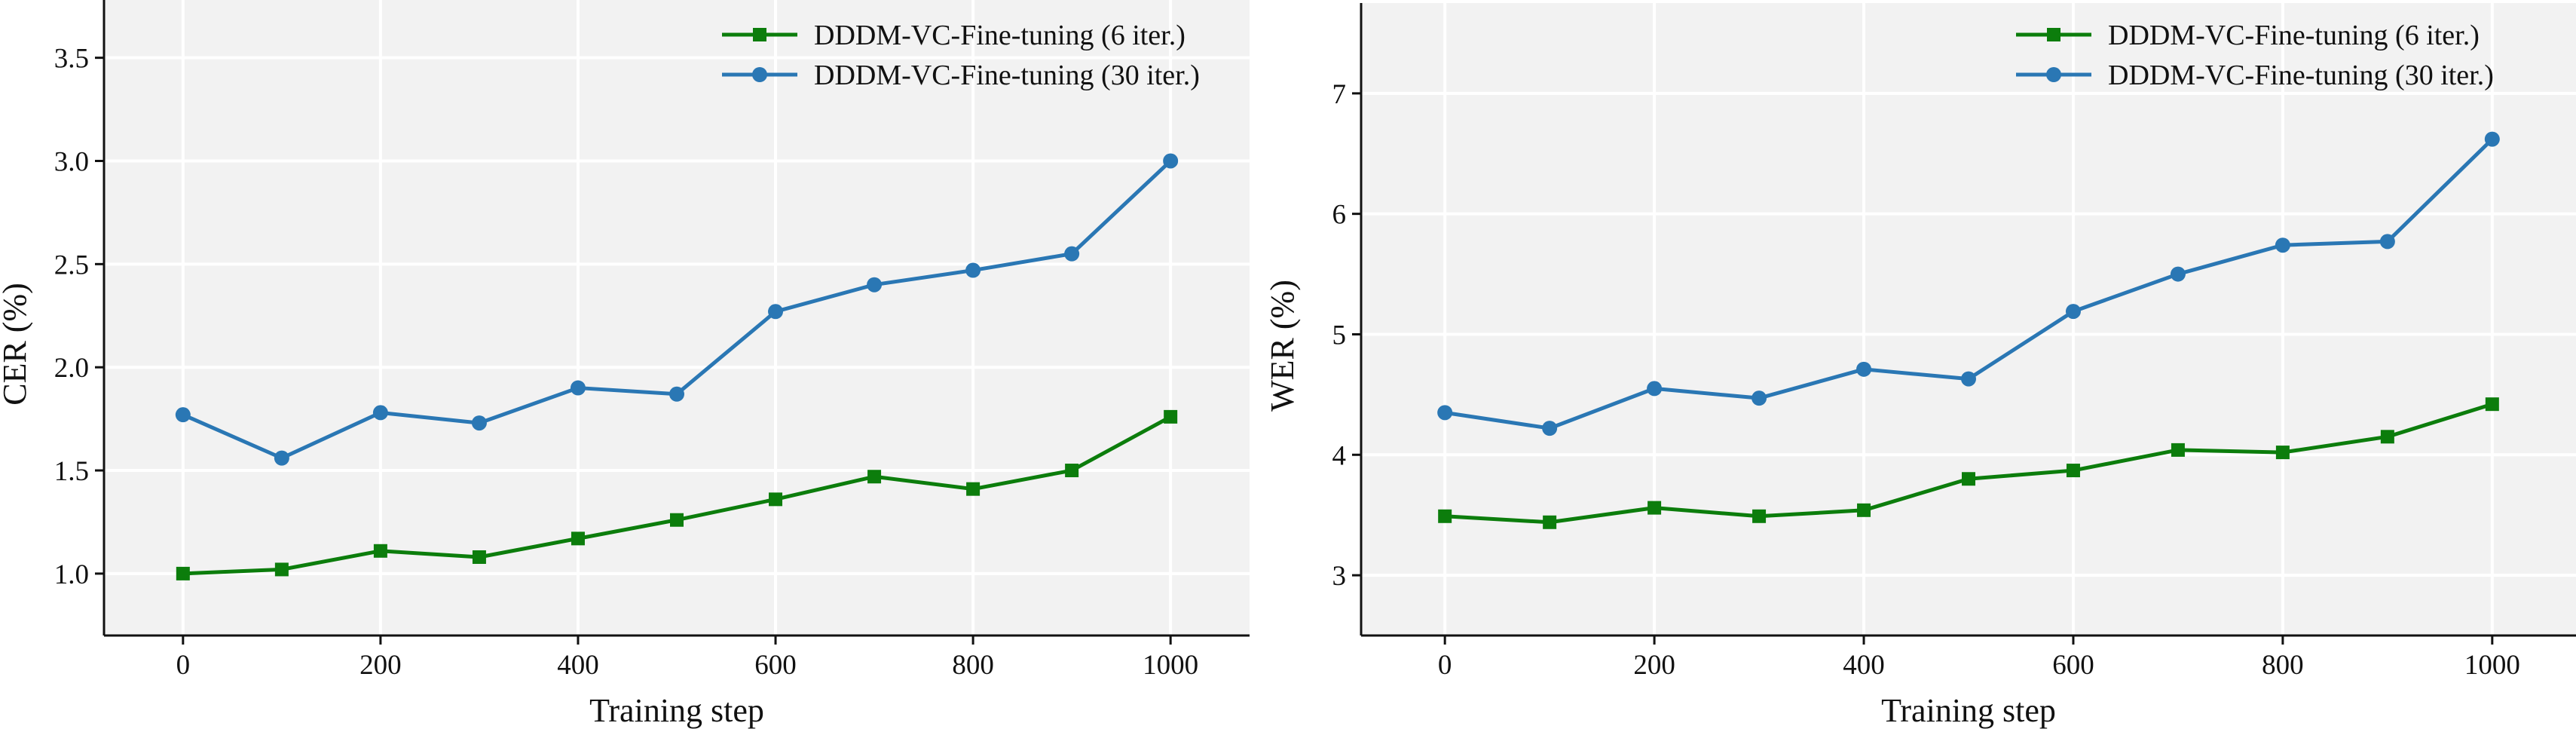 This screenshot has height=732, width=2576. I want to click on y-tick-label: 2.5, so click(72, 265).